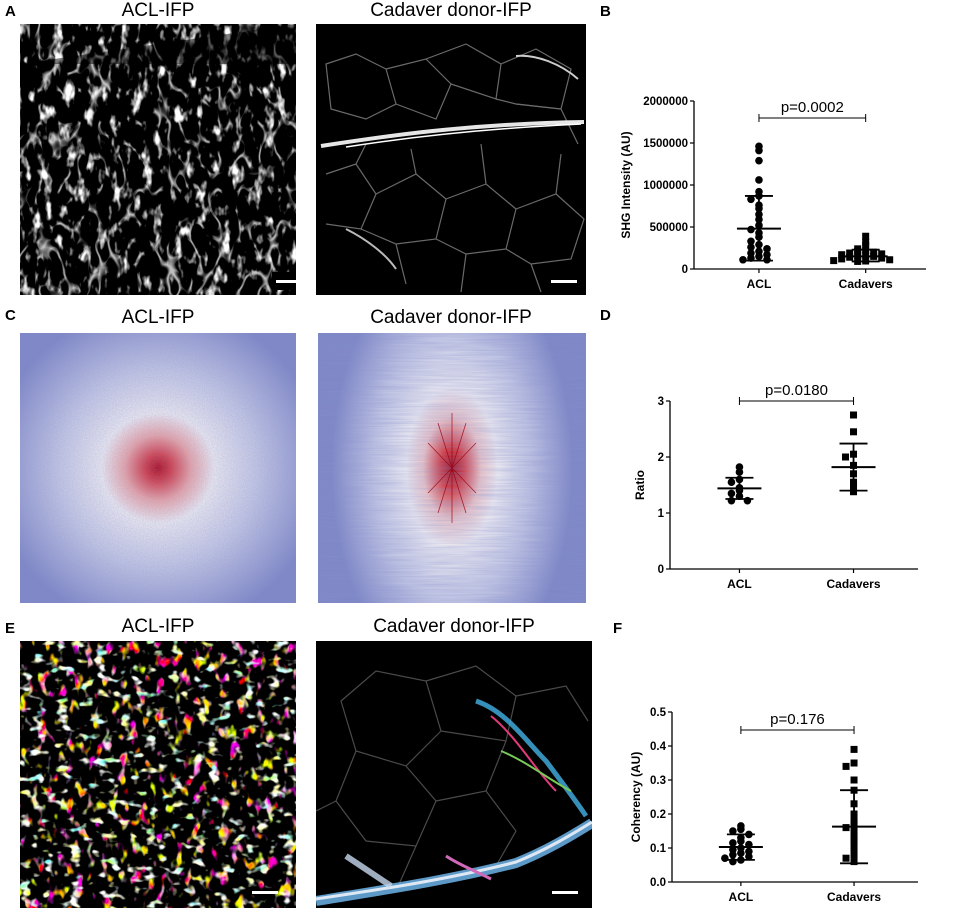 This screenshot has height=918, width=957. I want to click on p-value-label: p=0.0180, so click(796, 390).